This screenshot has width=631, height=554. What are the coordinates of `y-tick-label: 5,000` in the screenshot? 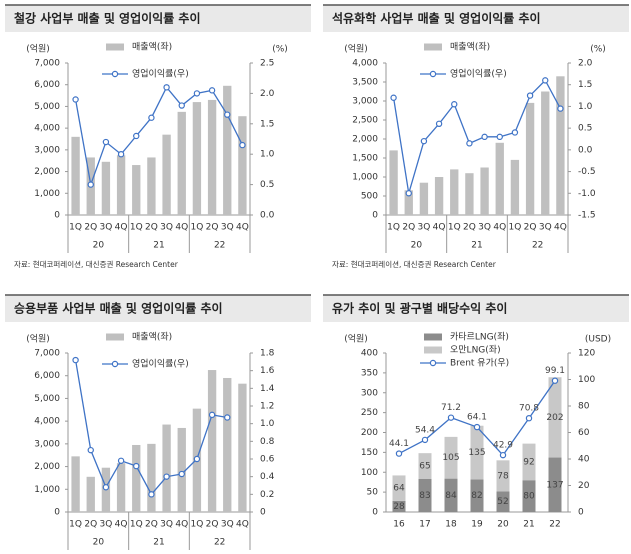 It's located at (47, 107).